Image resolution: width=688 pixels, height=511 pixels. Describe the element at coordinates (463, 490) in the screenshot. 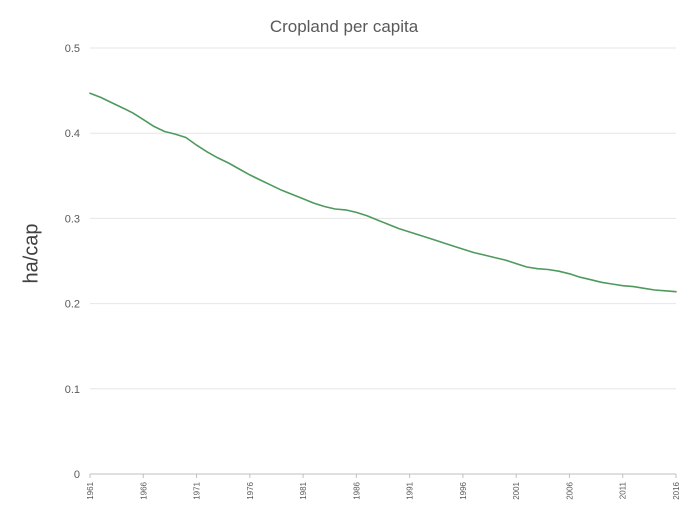

I see `x-tick-label: 1996` at that location.